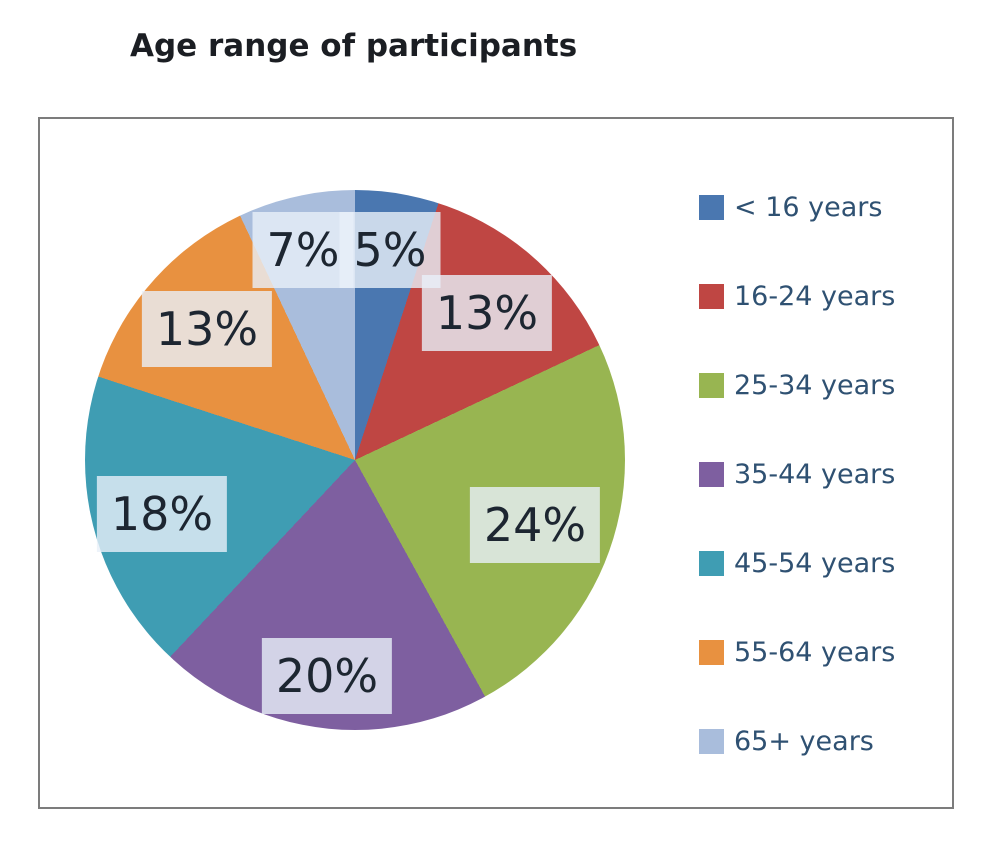 The width and height of the screenshot is (1000, 865). What do you see at coordinates (815, 385) in the screenshot?
I see `legend-label-25-34: 25-34 years` at bounding box center [815, 385].